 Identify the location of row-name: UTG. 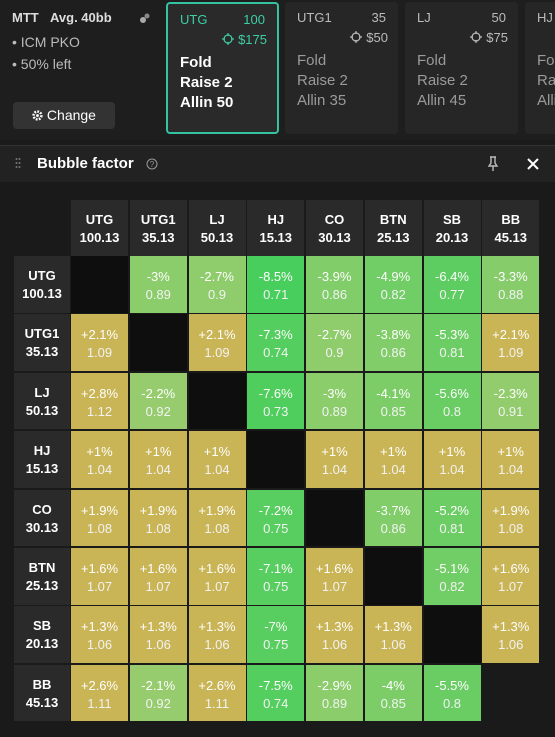
(42, 275).